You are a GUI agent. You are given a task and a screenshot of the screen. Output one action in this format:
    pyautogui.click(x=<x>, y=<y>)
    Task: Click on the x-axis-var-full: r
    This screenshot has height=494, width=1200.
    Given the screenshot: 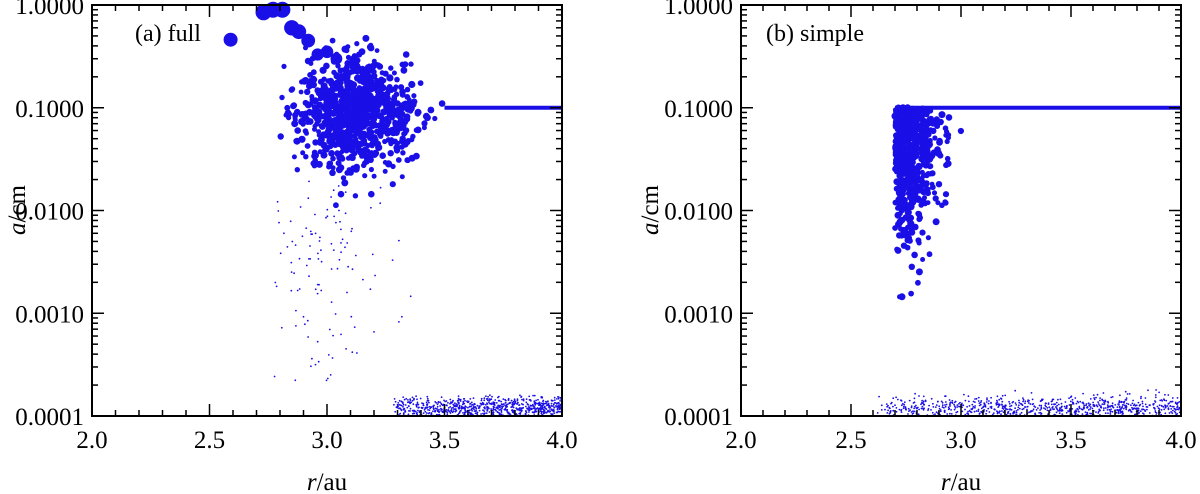 What is the action you would take?
    pyautogui.click(x=312, y=481)
    